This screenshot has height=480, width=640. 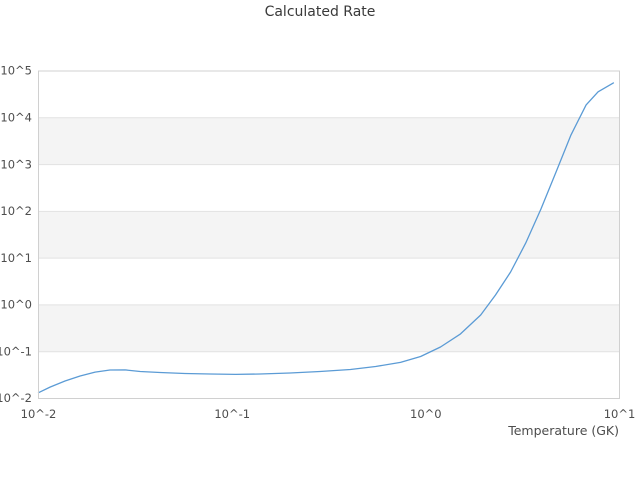 I want to click on y-tick-label: 10^-1, so click(x=16, y=351).